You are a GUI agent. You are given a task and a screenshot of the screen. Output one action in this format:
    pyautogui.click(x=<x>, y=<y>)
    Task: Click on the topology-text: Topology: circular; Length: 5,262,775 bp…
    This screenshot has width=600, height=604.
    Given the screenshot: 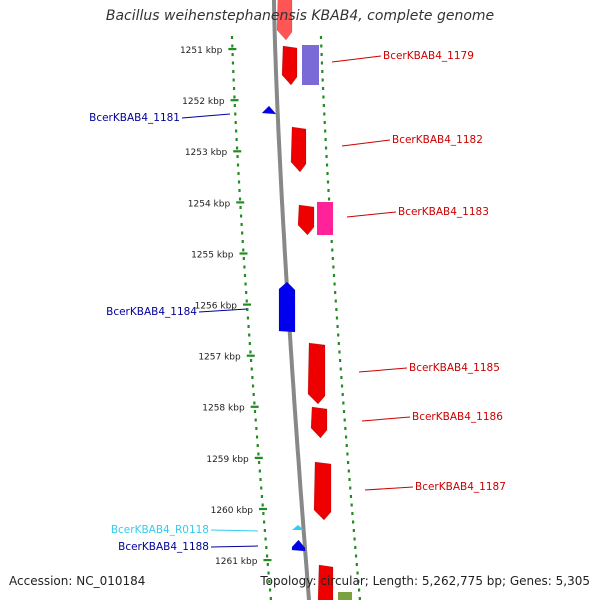 What is the action you would take?
    pyautogui.click(x=425, y=581)
    